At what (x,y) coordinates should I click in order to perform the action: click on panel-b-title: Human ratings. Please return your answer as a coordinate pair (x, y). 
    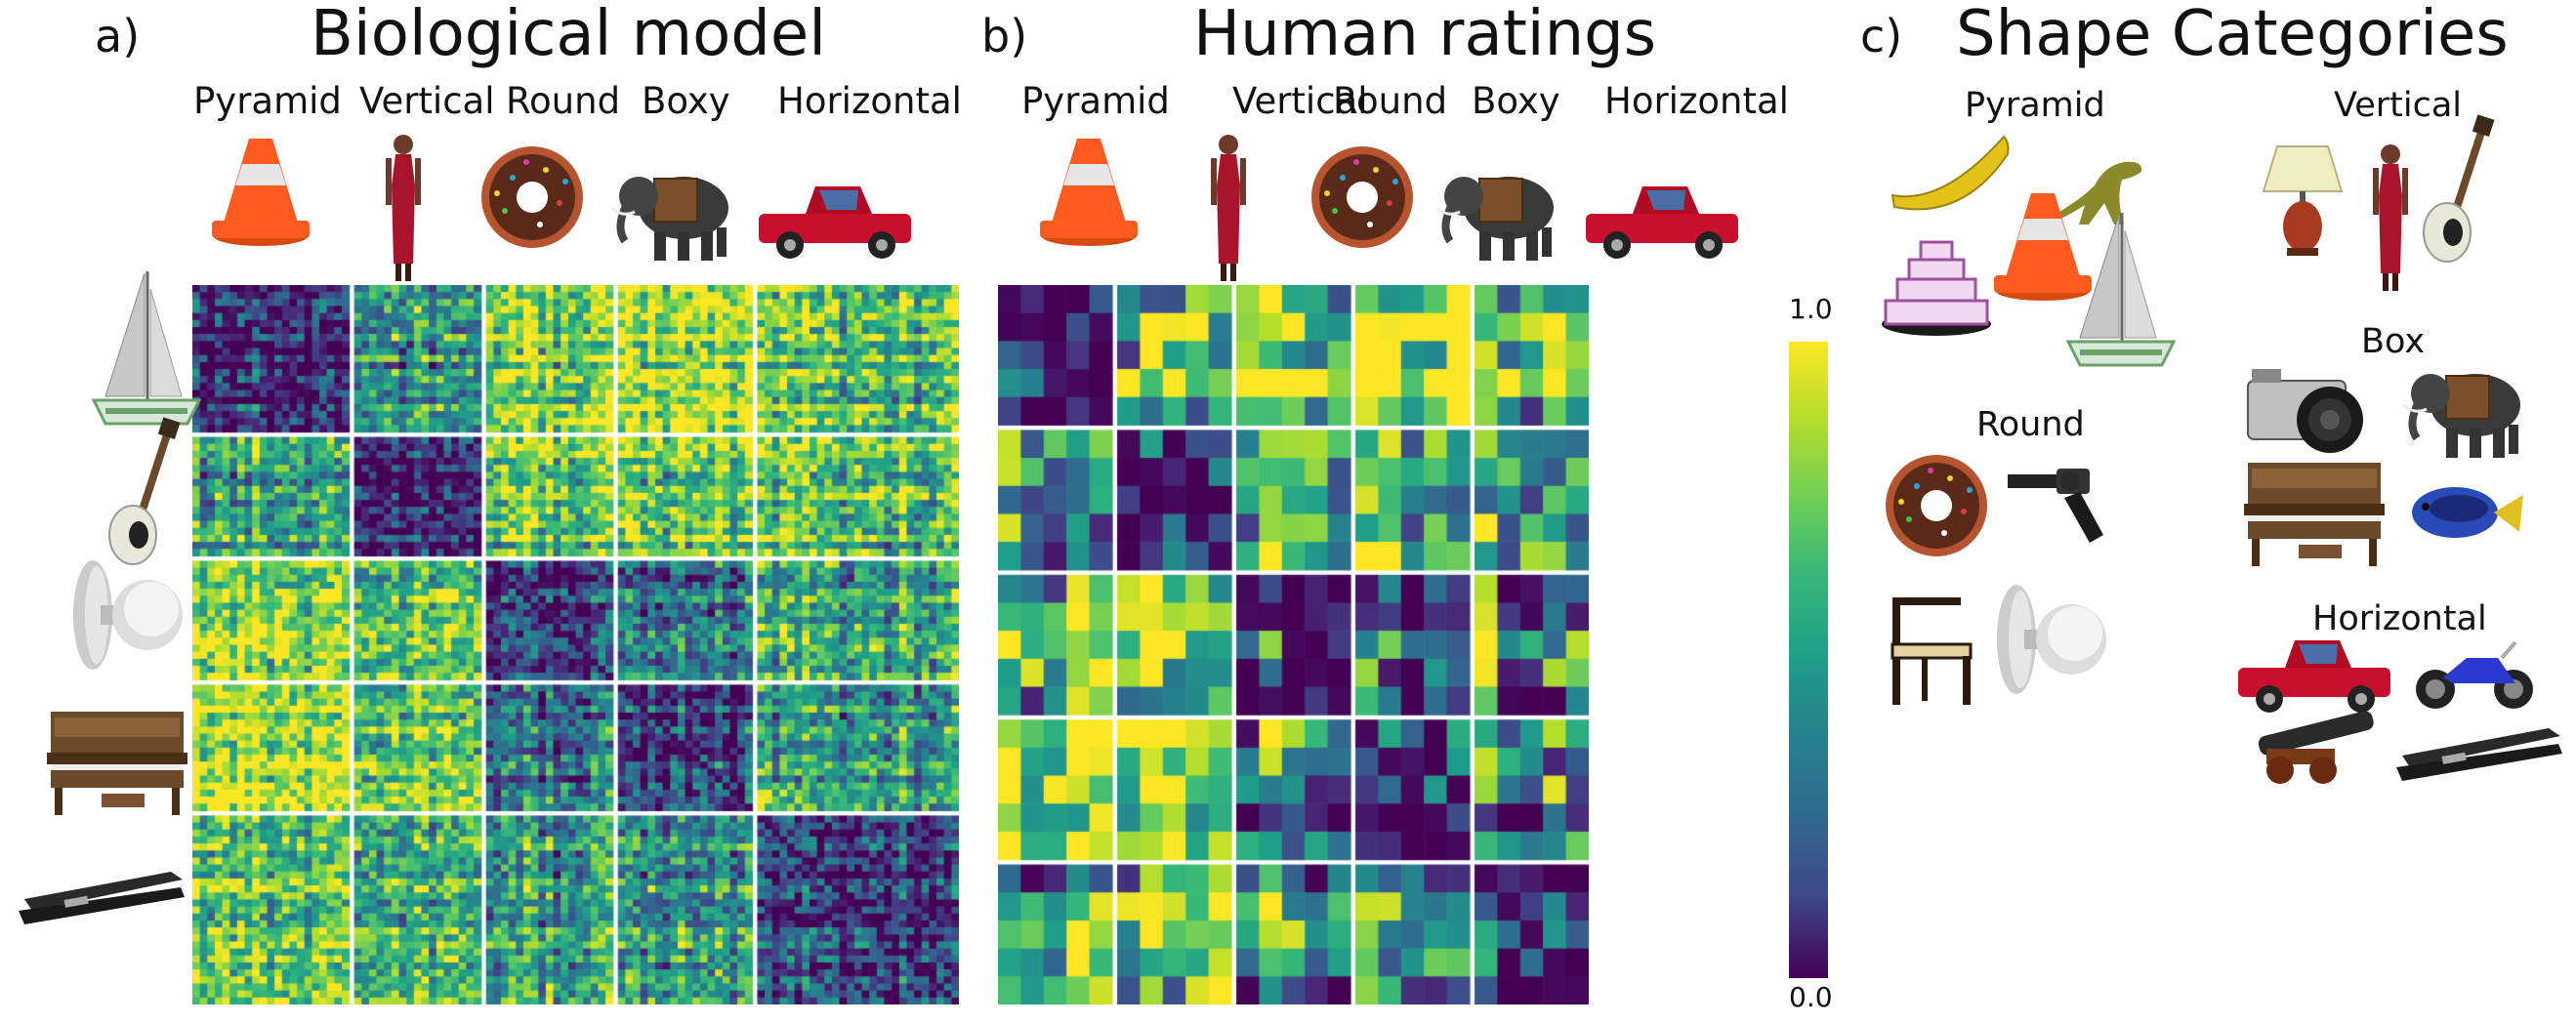
    Looking at the image, I should click on (1425, 35).